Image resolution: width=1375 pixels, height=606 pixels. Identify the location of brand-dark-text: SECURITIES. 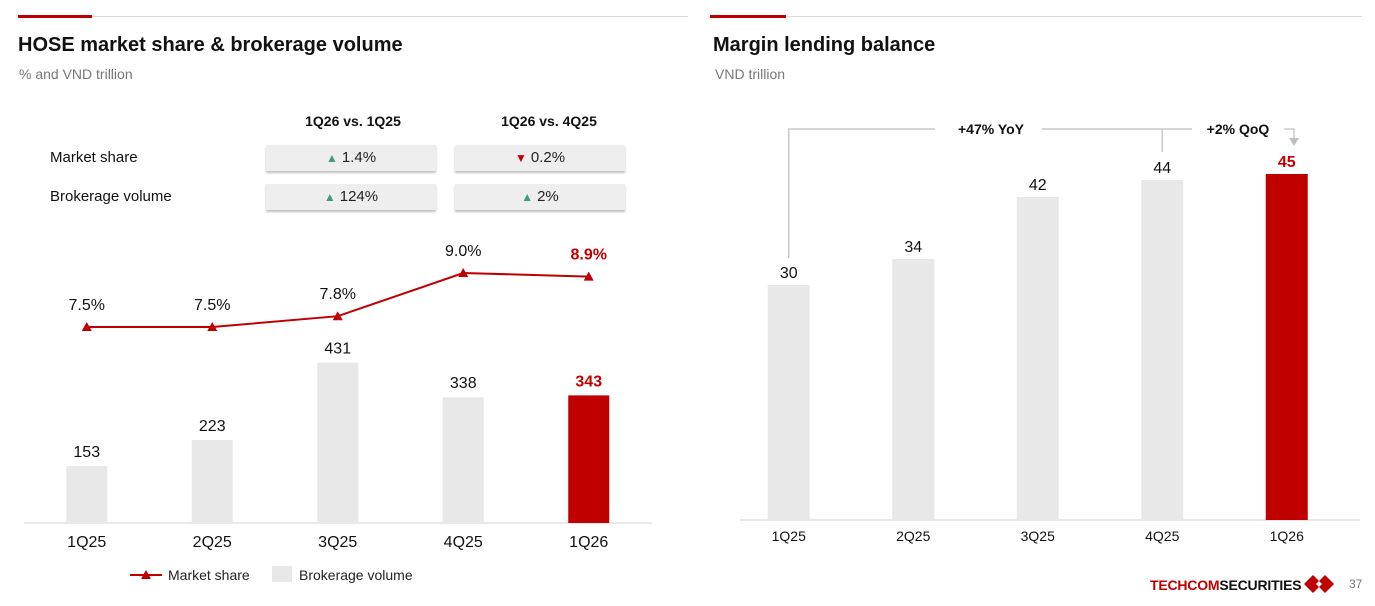
(1260, 585).